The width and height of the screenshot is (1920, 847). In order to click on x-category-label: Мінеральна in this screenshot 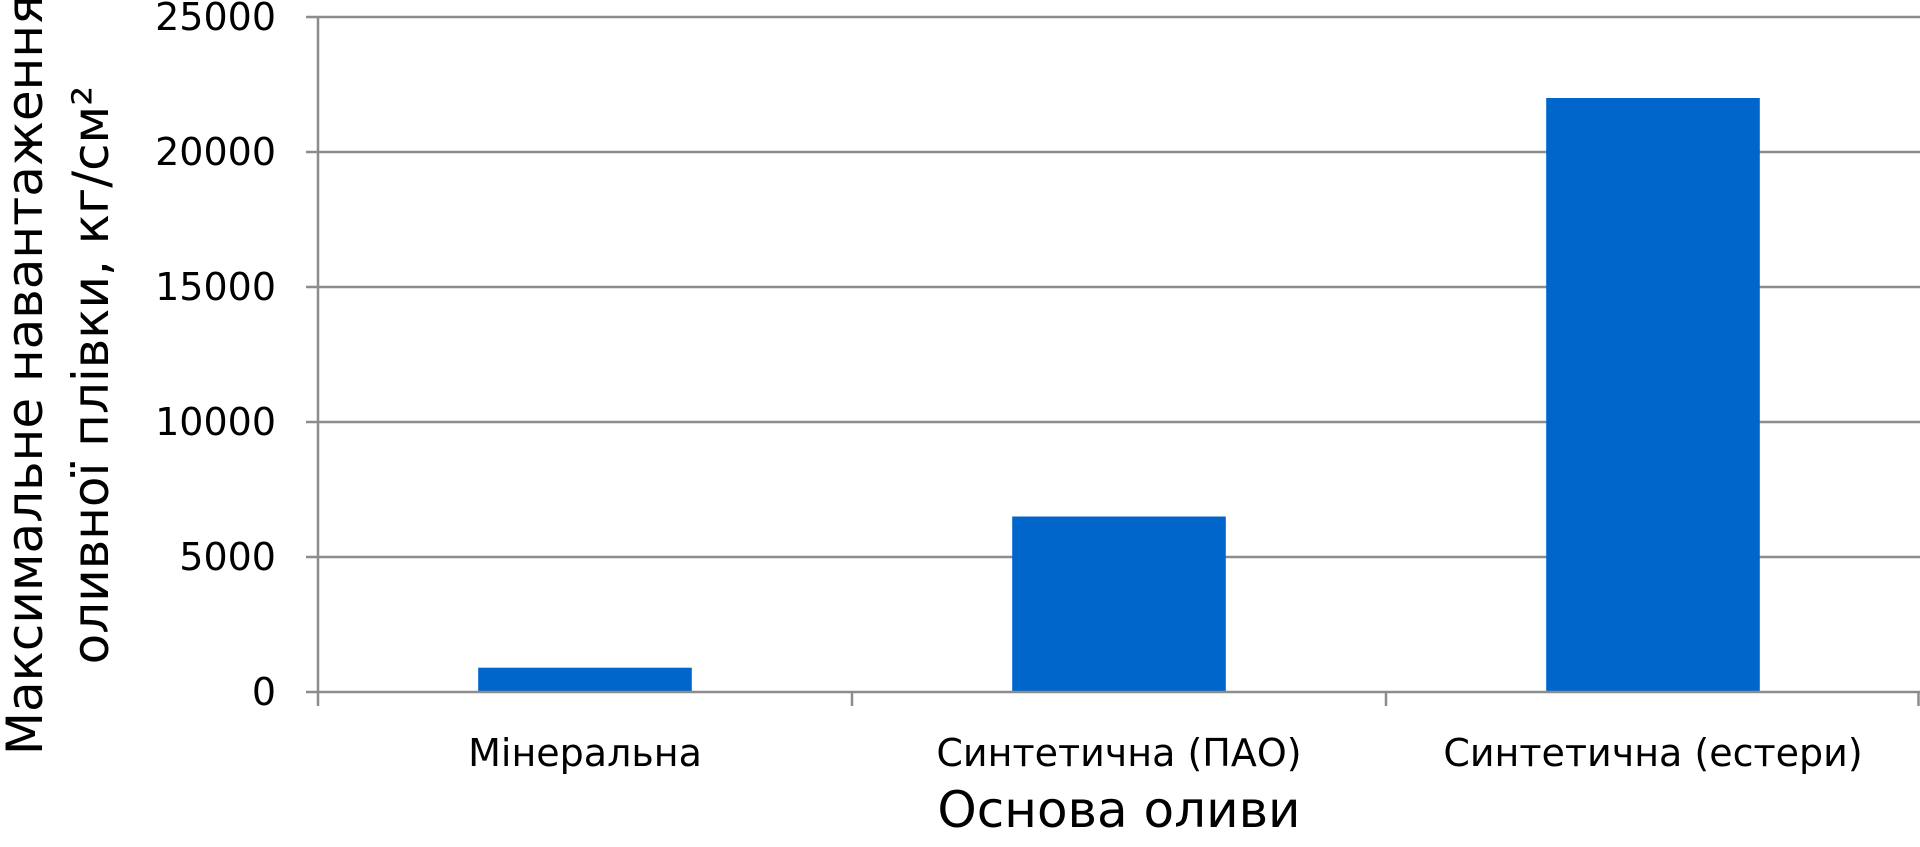, I will do `click(585, 753)`.